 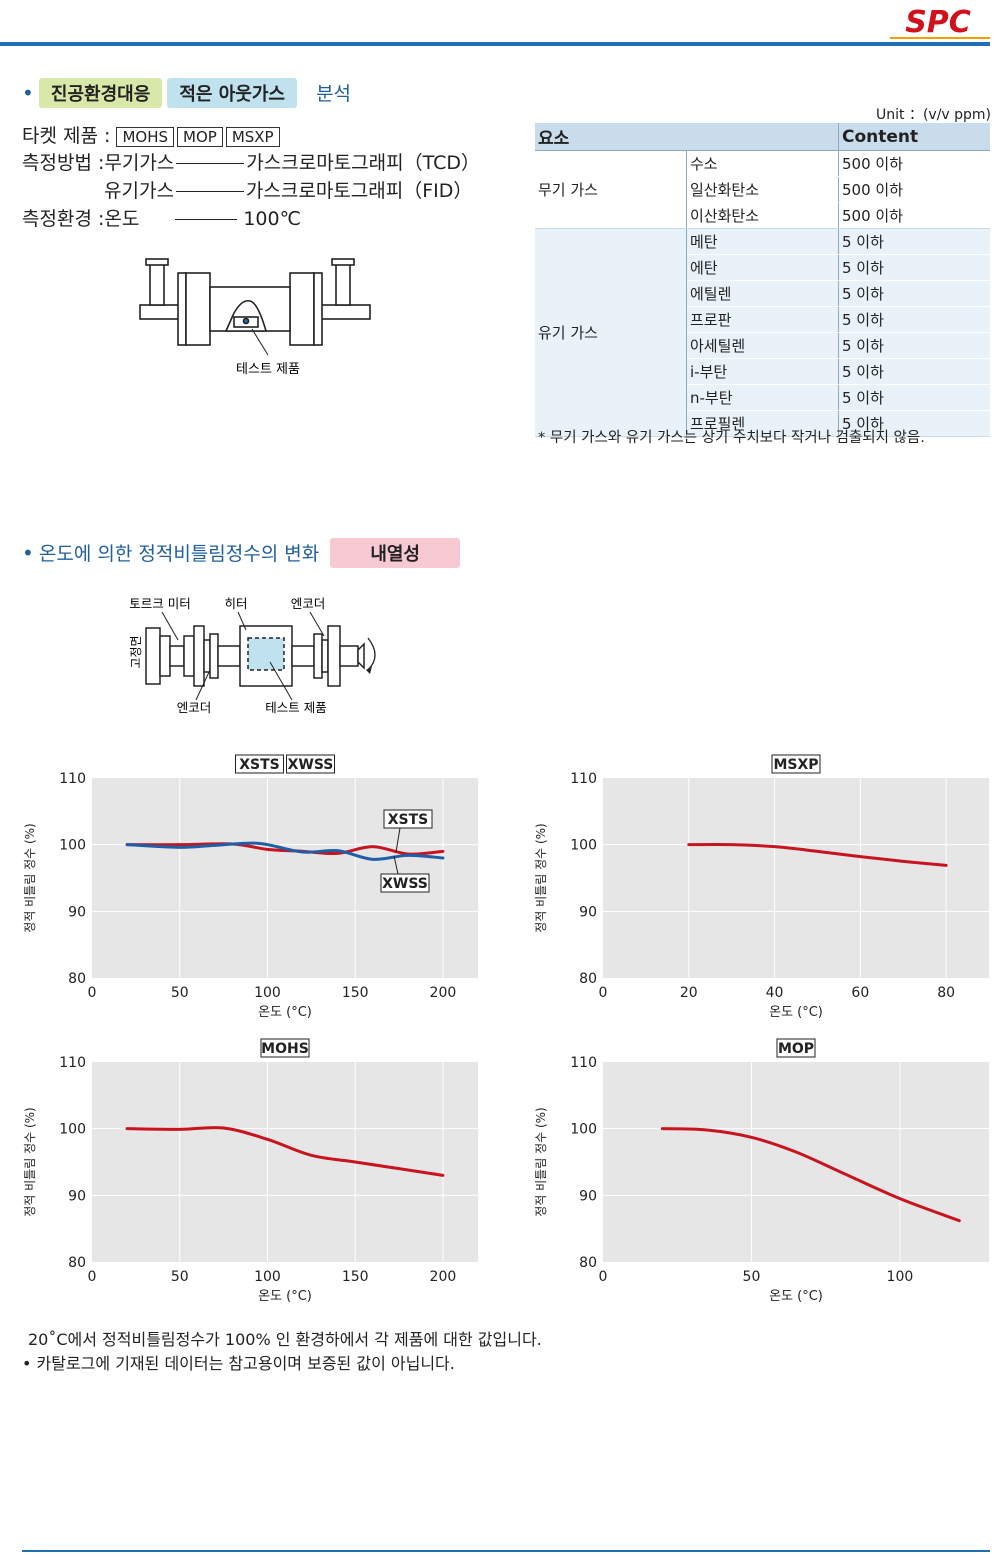 I want to click on gas-name: 메탄, so click(x=762, y=241).